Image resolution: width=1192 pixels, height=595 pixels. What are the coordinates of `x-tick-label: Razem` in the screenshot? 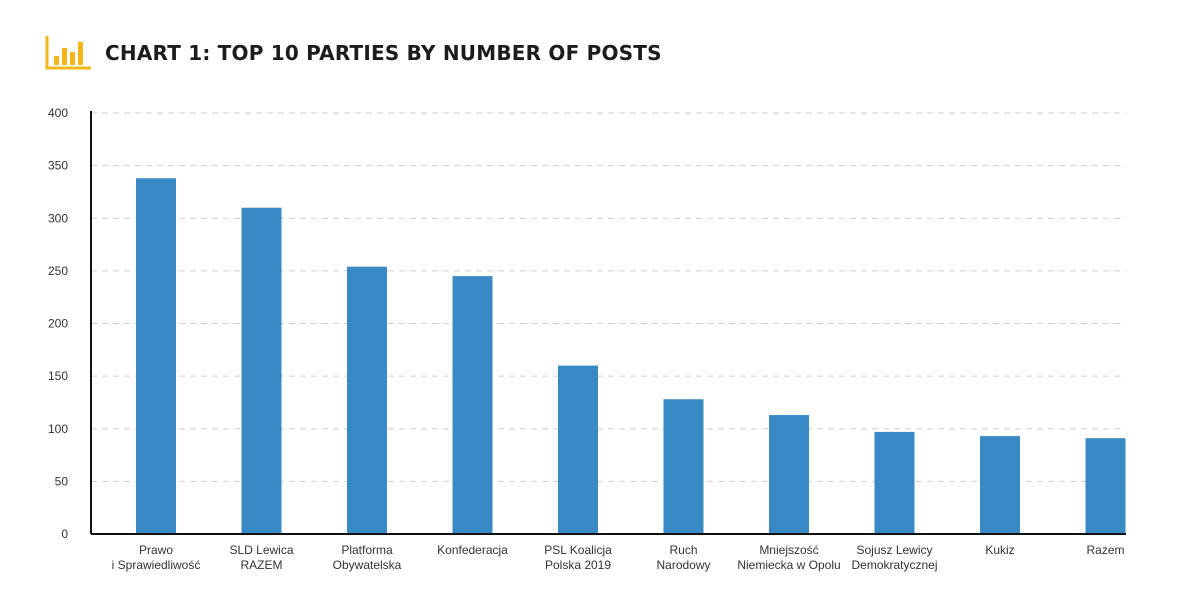 It's located at (1105, 550).